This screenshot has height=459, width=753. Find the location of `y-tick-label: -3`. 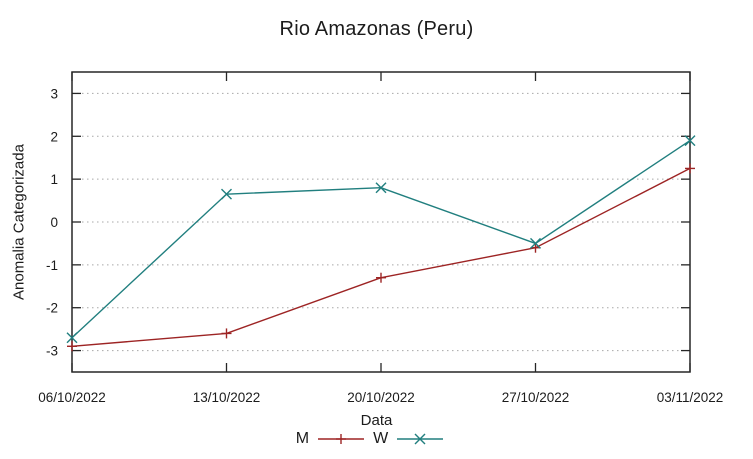

y-tick-label: -3 is located at coordinates (52, 351).